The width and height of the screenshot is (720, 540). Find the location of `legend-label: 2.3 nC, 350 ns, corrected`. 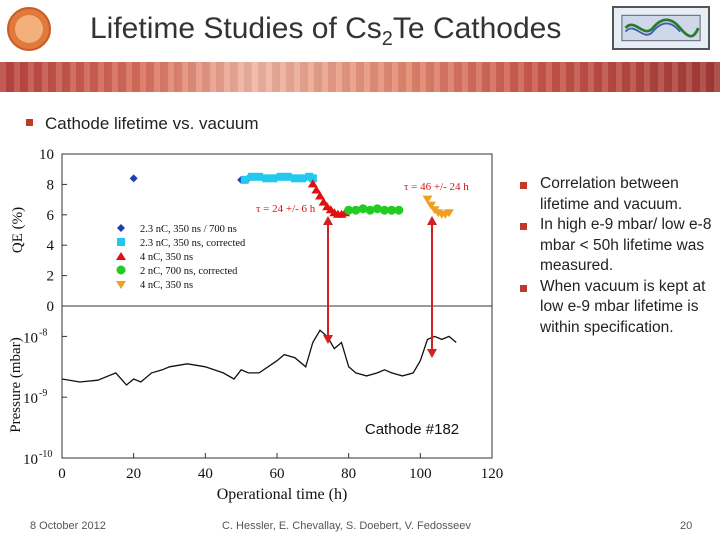

legend-label: 2.3 nC, 350 ns, corrected is located at coordinates (193, 243).